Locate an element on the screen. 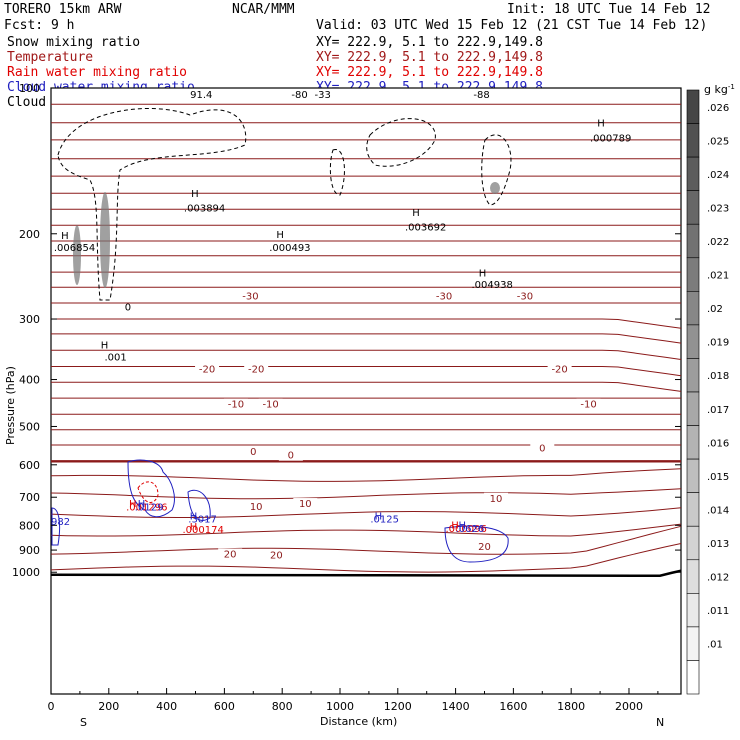  max-value: .0626 is located at coordinates (470, 529).